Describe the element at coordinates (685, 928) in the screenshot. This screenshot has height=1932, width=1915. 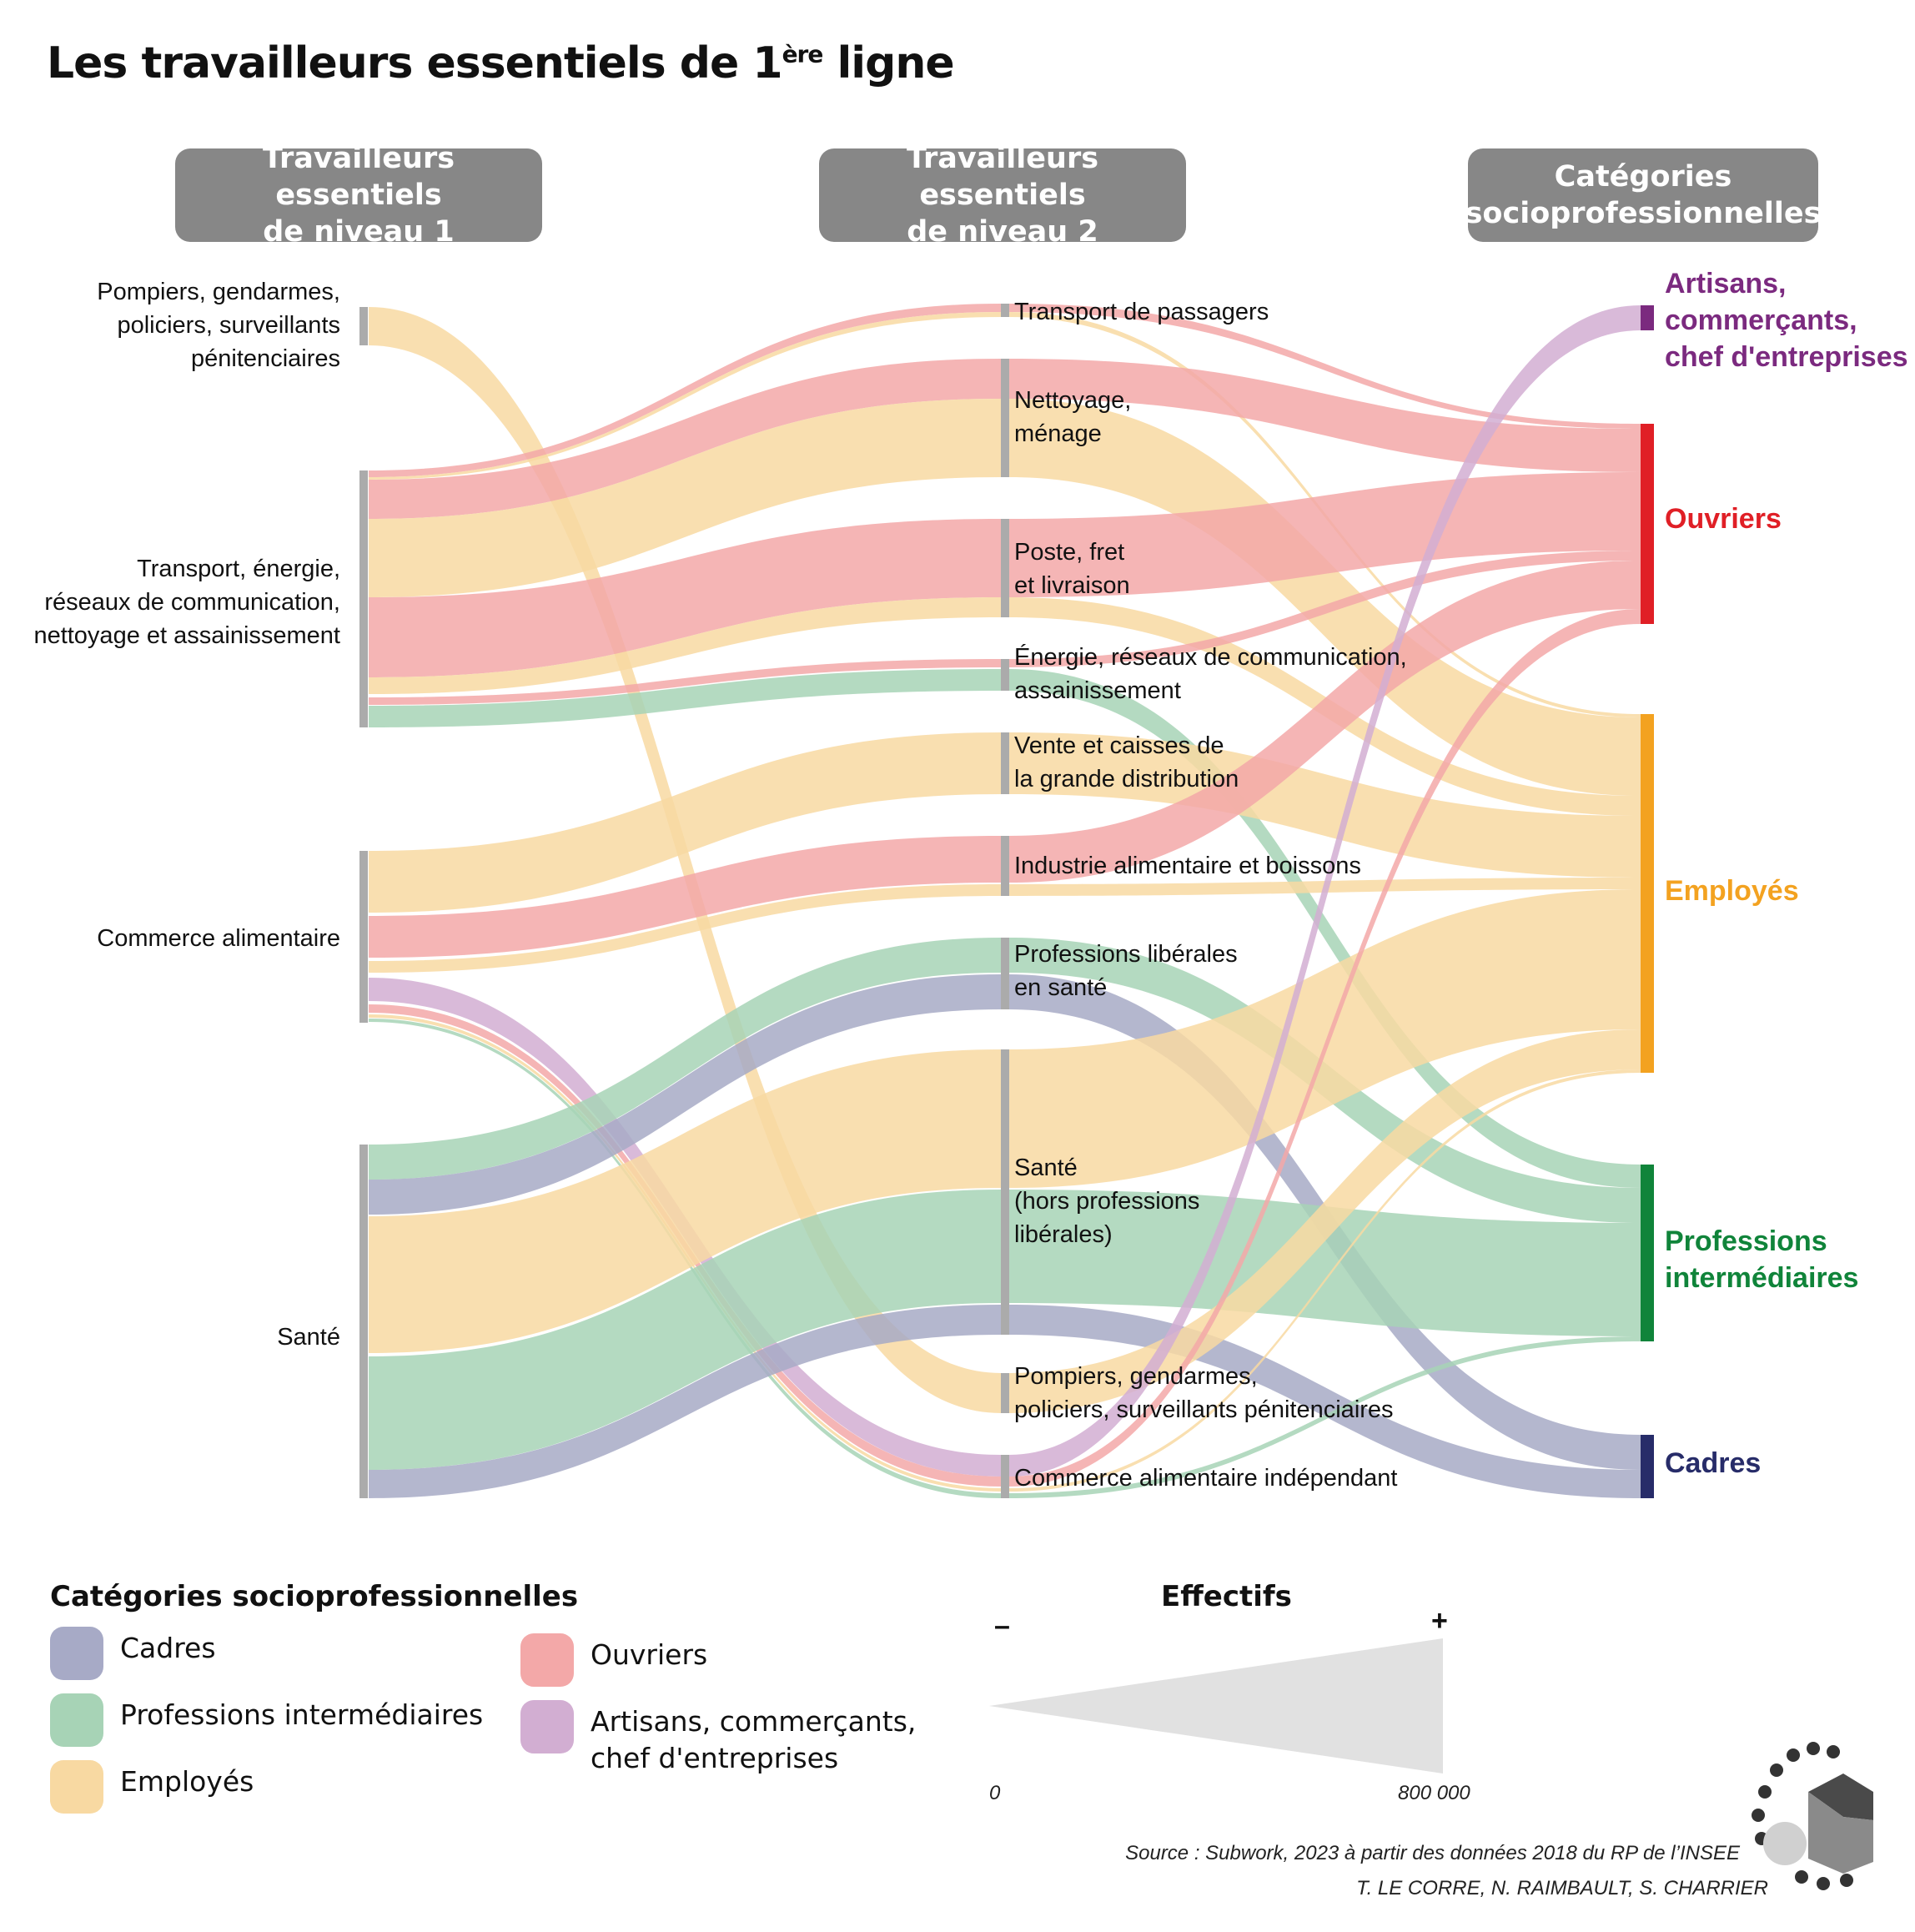
I see `link-commerce-to-industrie-employes` at that location.